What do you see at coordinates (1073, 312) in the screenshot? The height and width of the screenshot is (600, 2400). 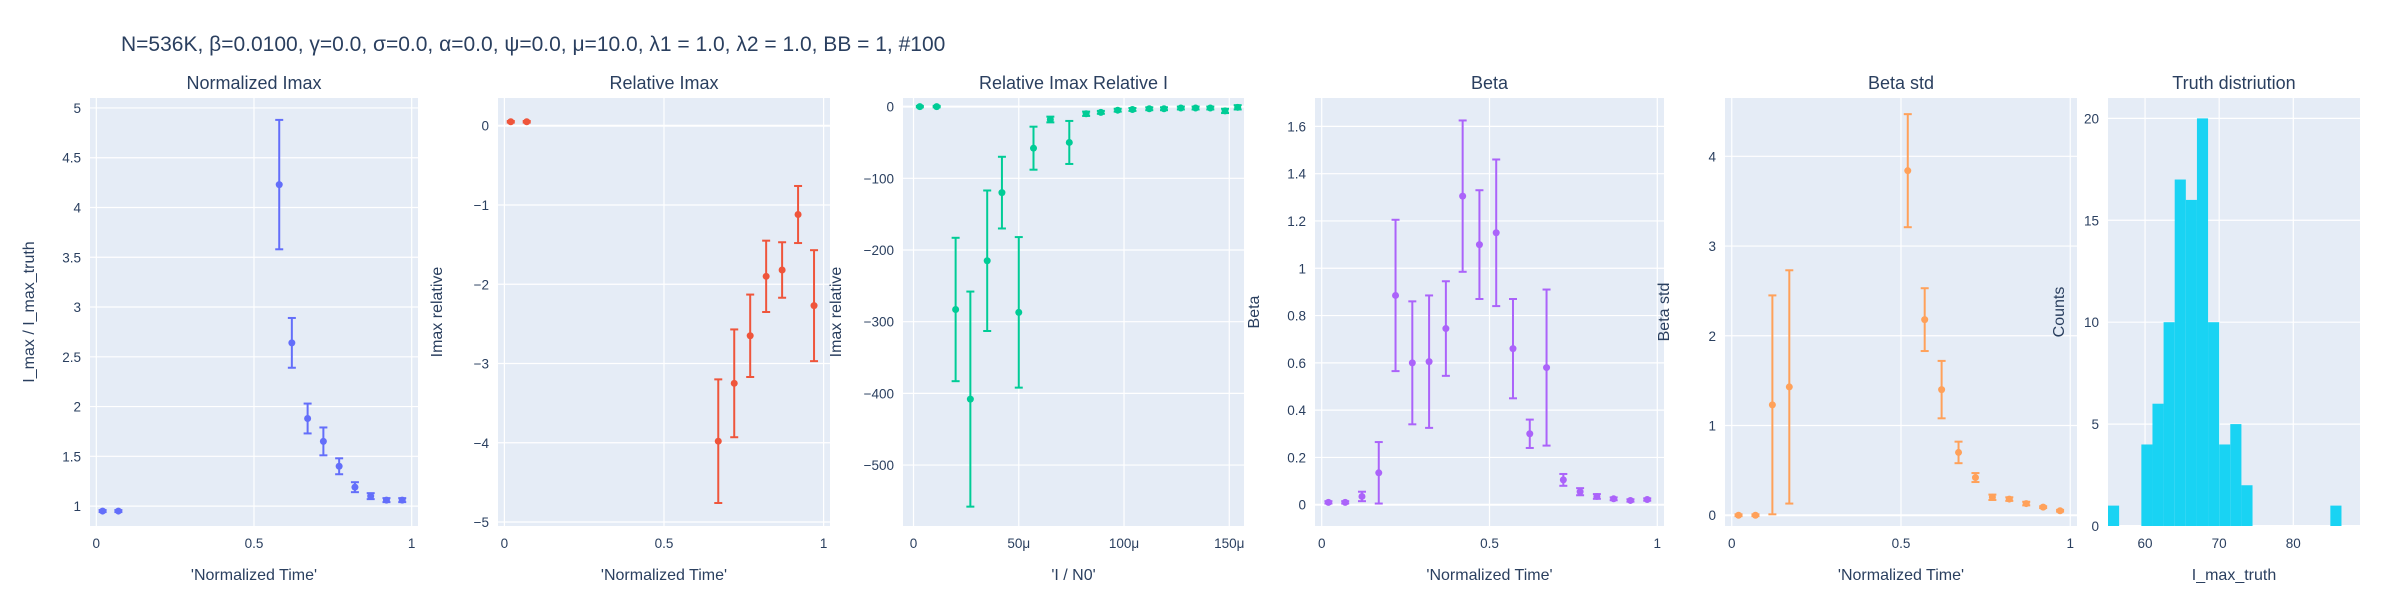 I see `plot-area` at bounding box center [1073, 312].